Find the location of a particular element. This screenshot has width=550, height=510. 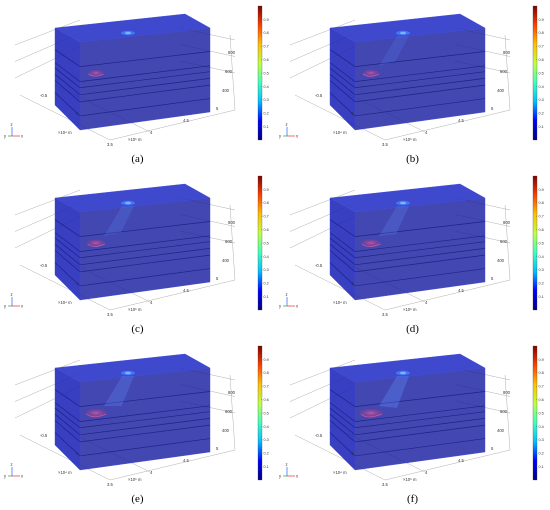

co2-plume is located at coordinates (110, 223).